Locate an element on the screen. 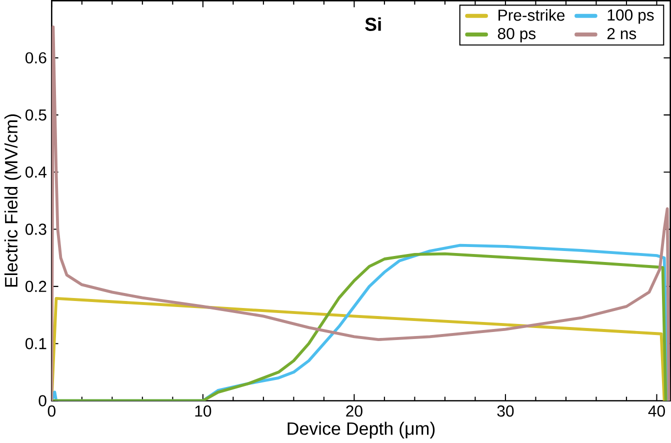 Image resolution: width=671 pixels, height=443 pixels. legend-label: 2 ns is located at coordinates (621, 34).